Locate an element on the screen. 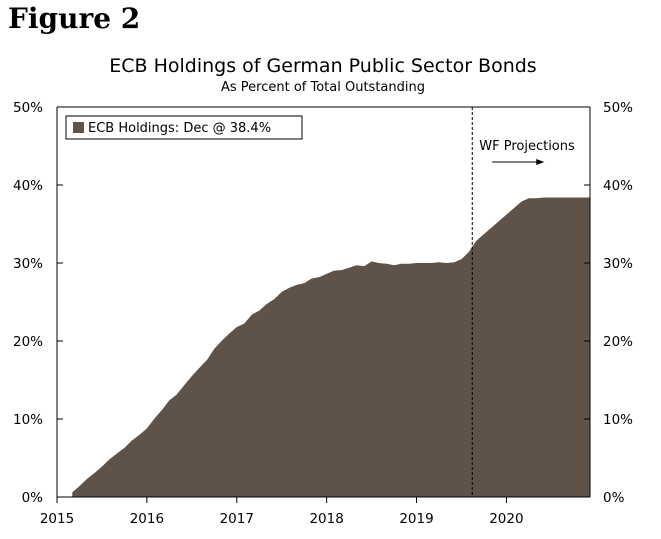 Image resolution: width=661 pixels, height=539 pixels. x-tick-label: 2016 is located at coordinates (147, 519).